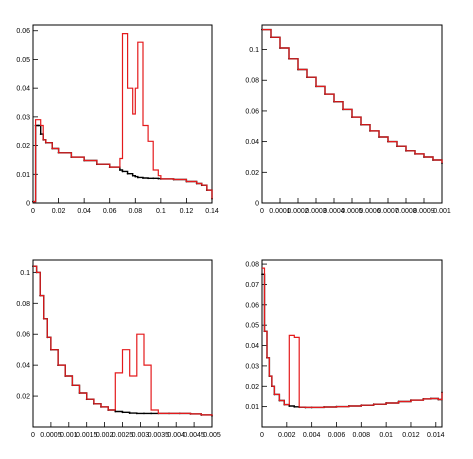  What do you see at coordinates (362, 435) in the screenshot?
I see `x-tick-label: 0.008` at bounding box center [362, 435].